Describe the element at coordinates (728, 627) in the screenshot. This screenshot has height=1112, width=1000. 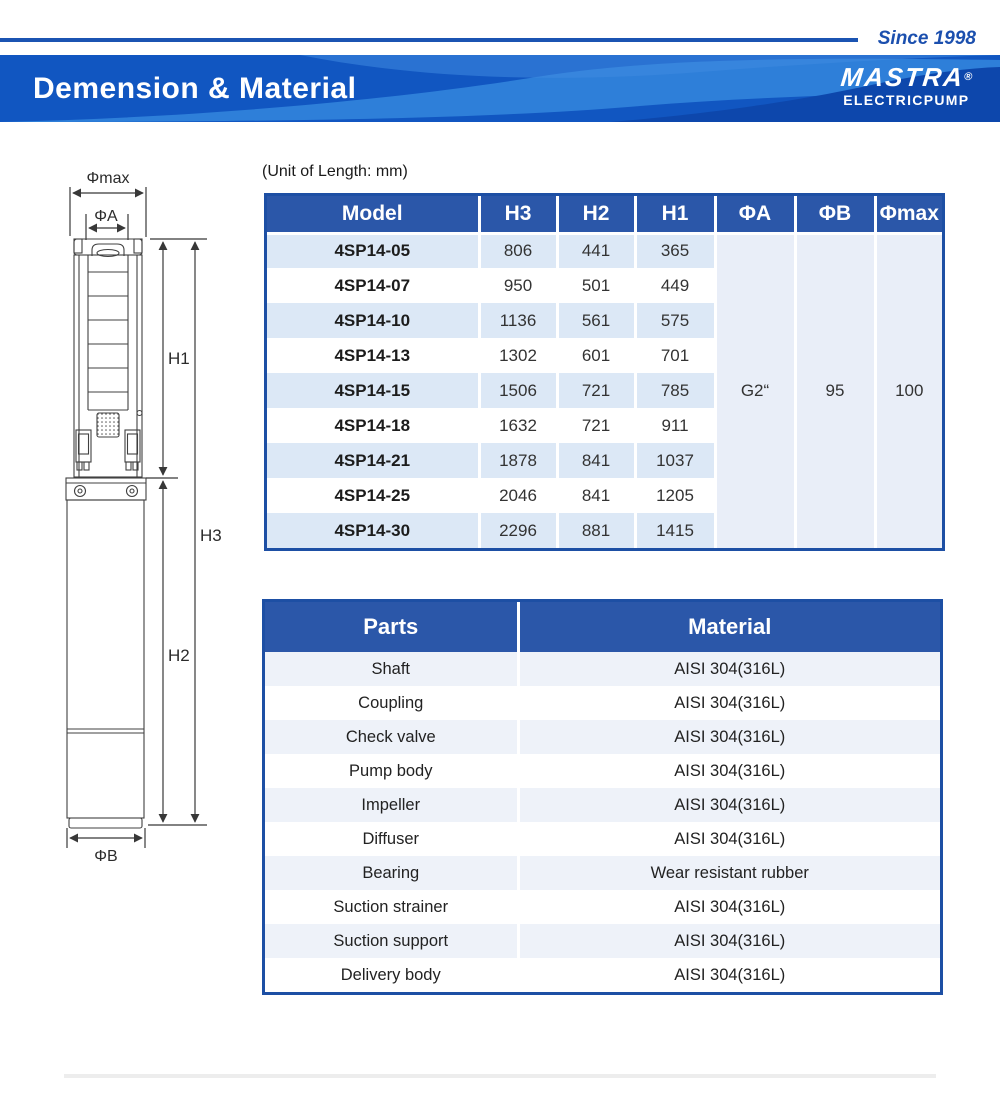
I see `column-header-material: Material` at that location.